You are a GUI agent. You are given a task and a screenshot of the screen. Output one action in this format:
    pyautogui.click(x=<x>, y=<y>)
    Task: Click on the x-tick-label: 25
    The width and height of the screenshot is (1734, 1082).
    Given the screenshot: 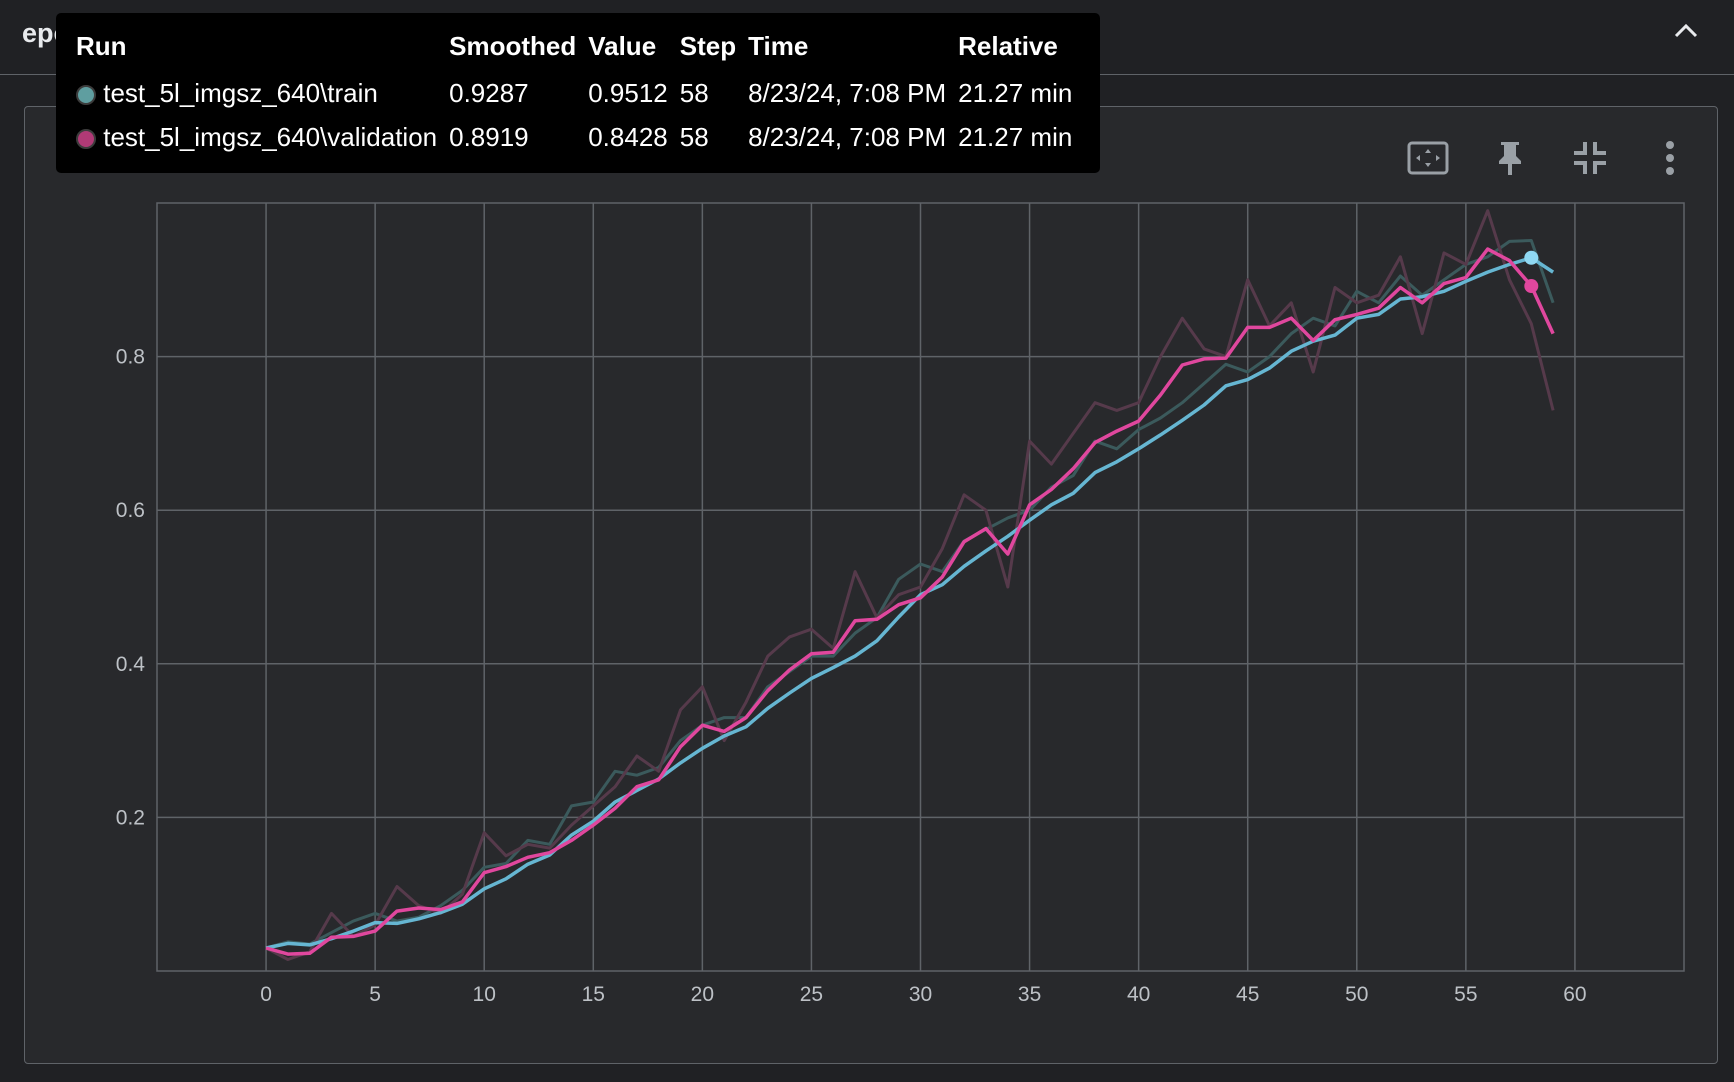 What is the action you would take?
    pyautogui.click(x=811, y=994)
    